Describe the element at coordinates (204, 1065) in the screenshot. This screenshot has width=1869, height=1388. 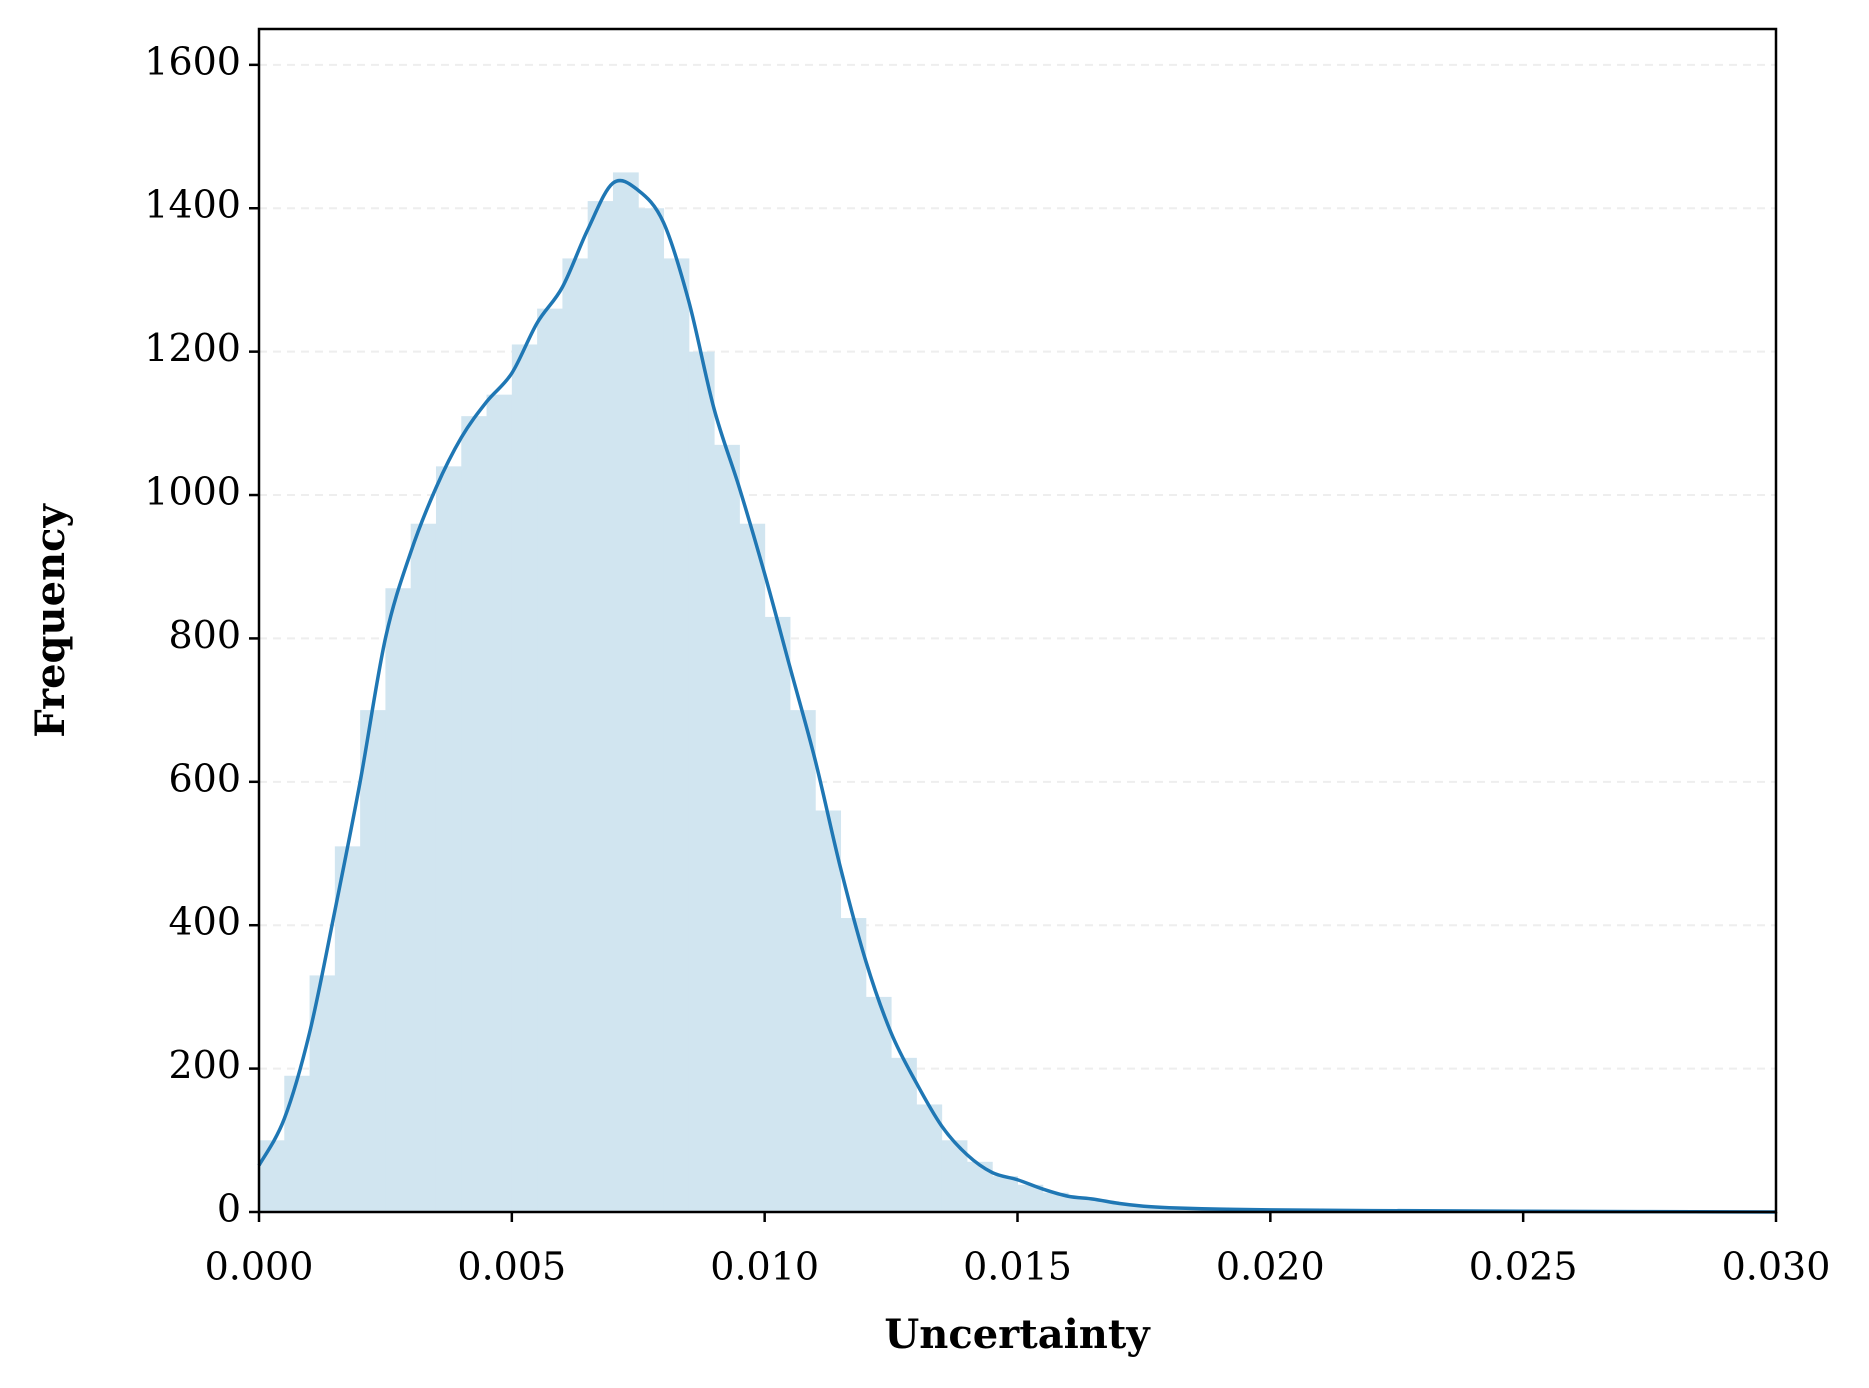
I see `y-tick-label: 200` at that location.